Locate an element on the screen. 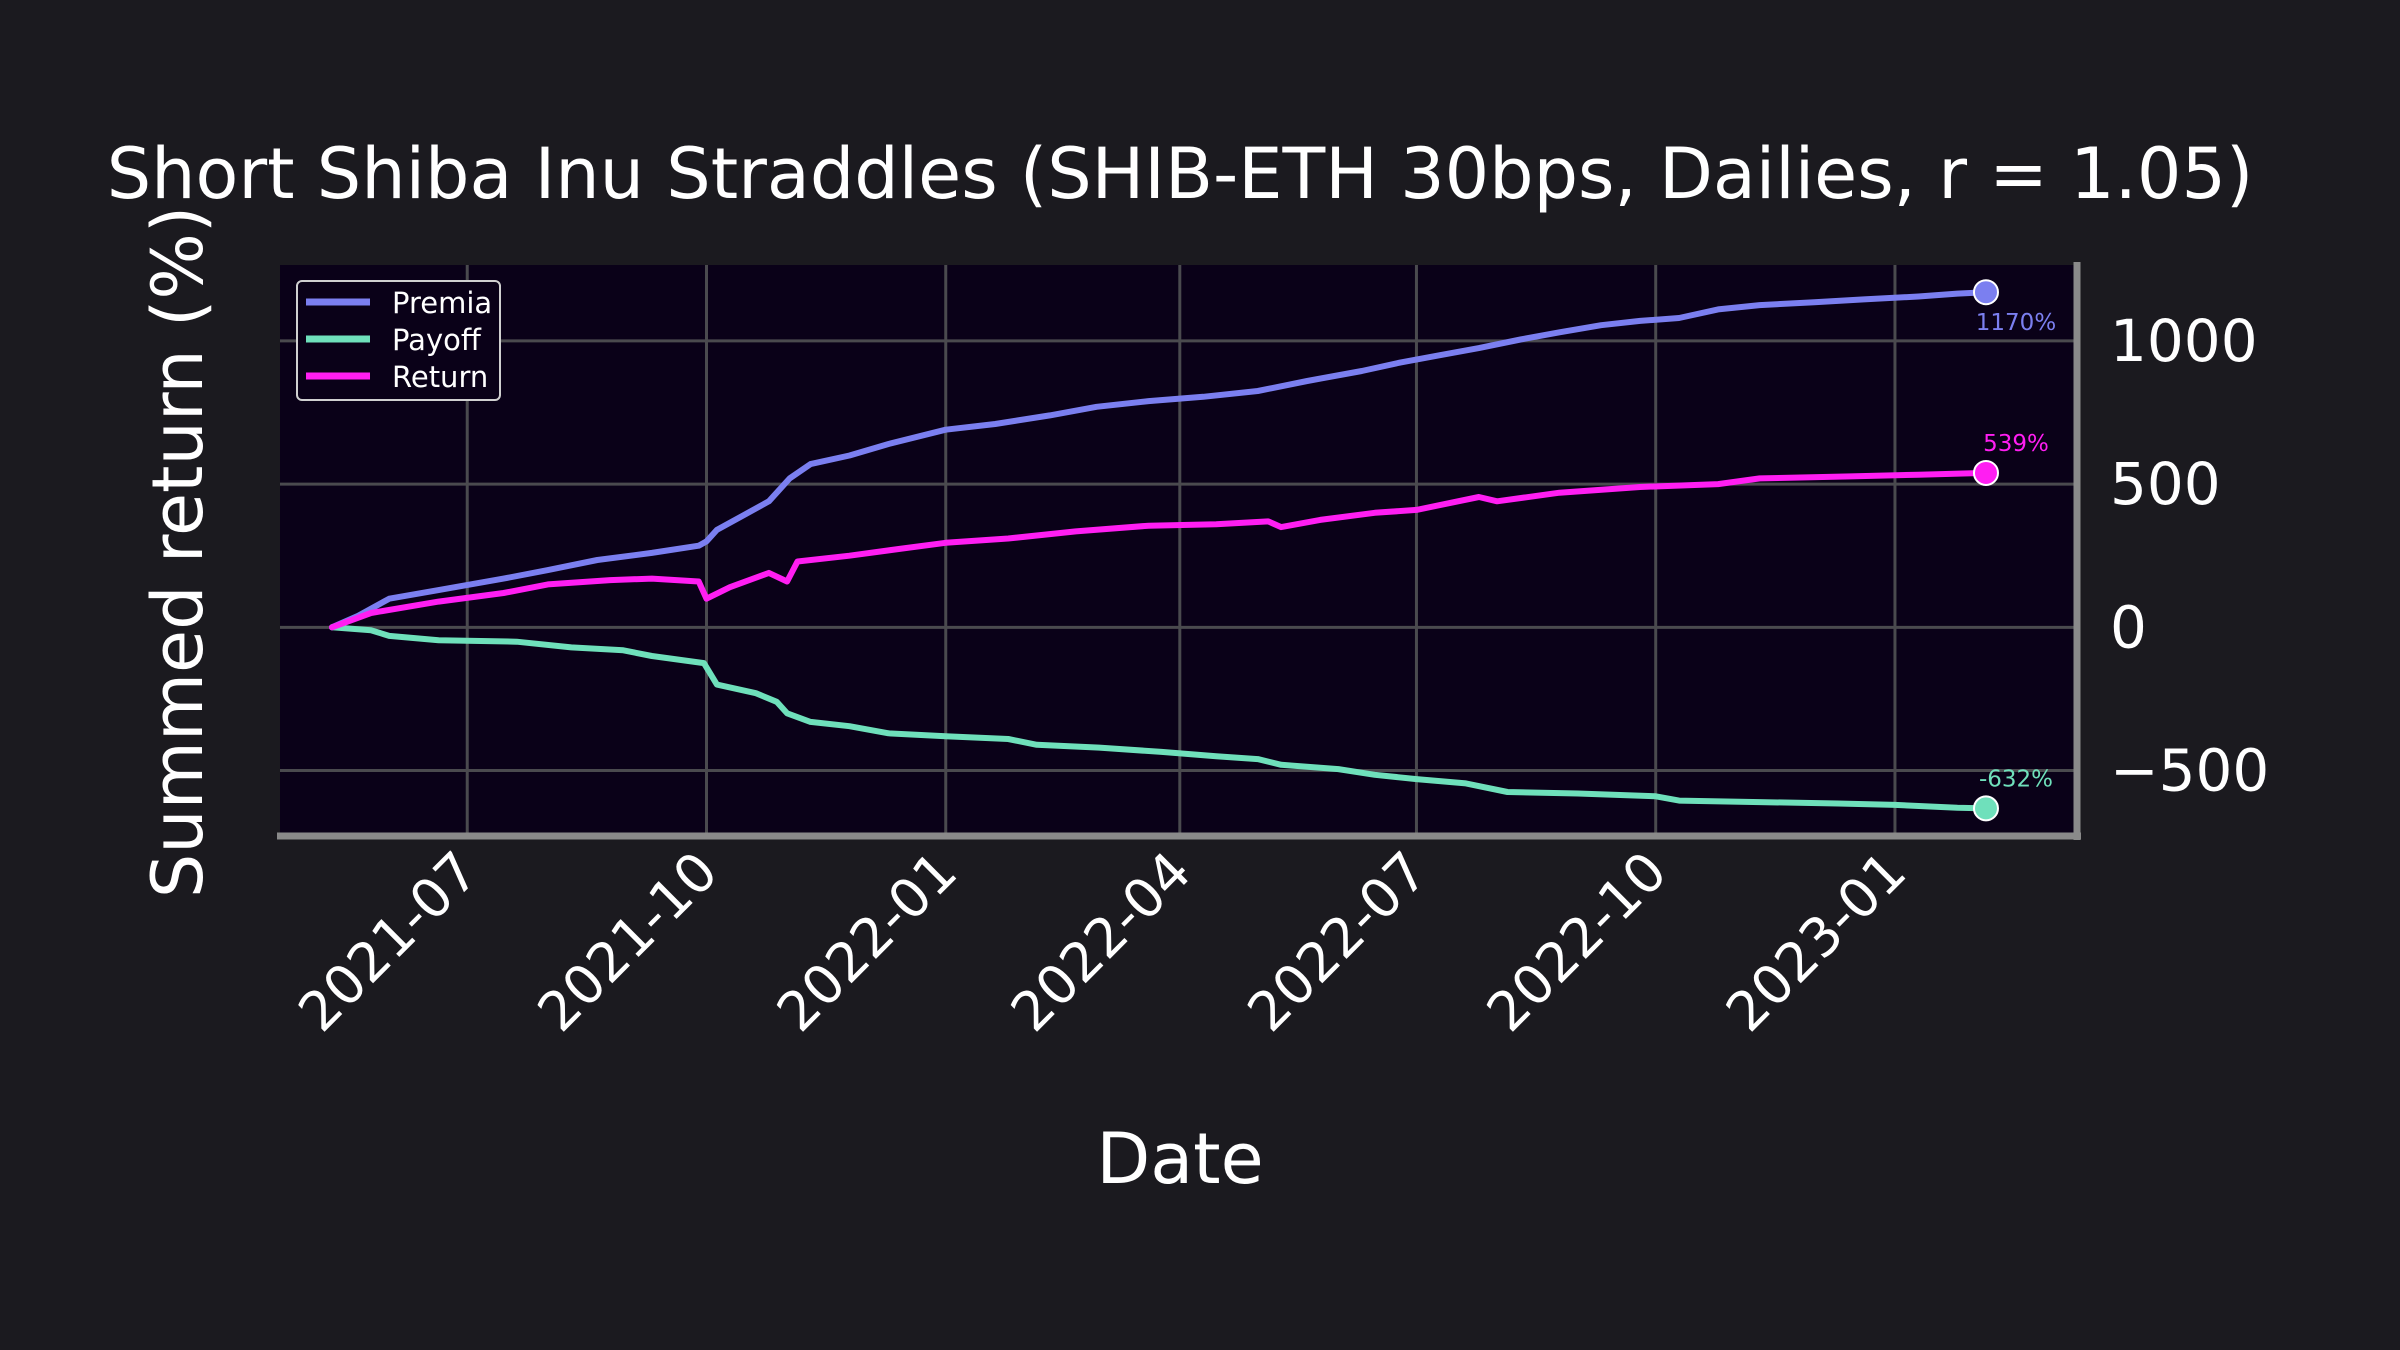 The width and height of the screenshot is (2400, 1350). end-marker-payoff is located at coordinates (1985, 808).